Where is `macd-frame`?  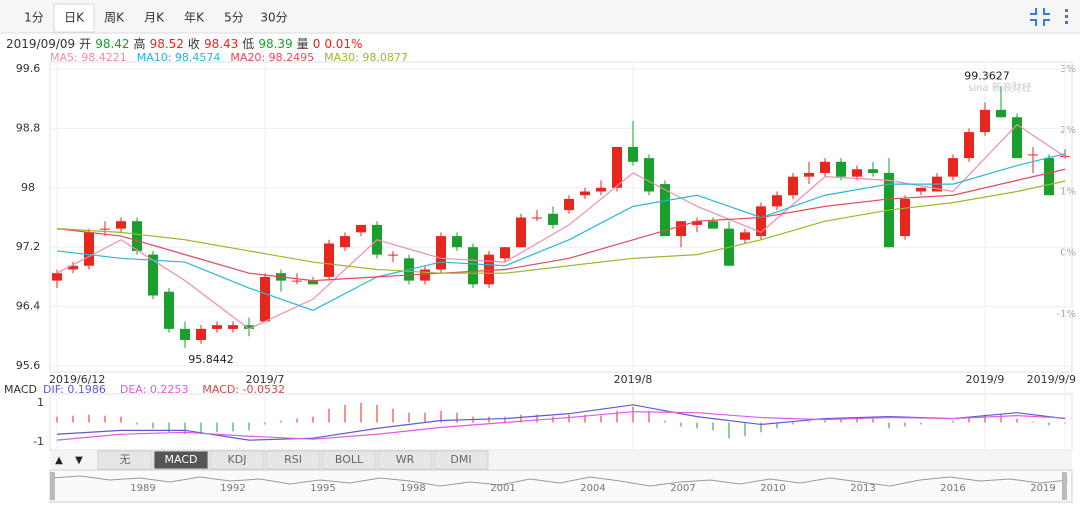 macd-frame is located at coordinates (561, 422).